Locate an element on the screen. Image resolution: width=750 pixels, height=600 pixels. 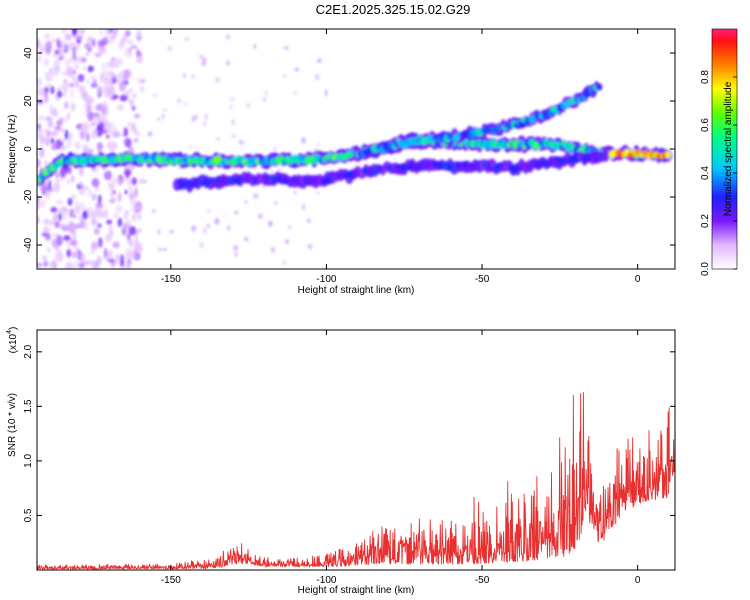
colorbar-frame is located at coordinates (724, 149).